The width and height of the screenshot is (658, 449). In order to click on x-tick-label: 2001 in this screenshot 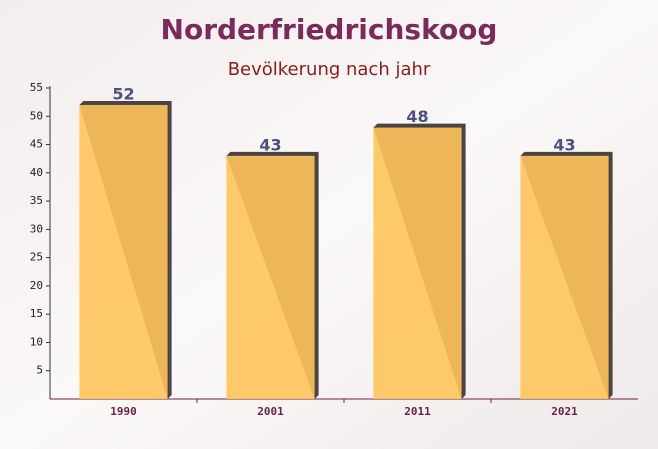, I will do `click(270, 411)`.